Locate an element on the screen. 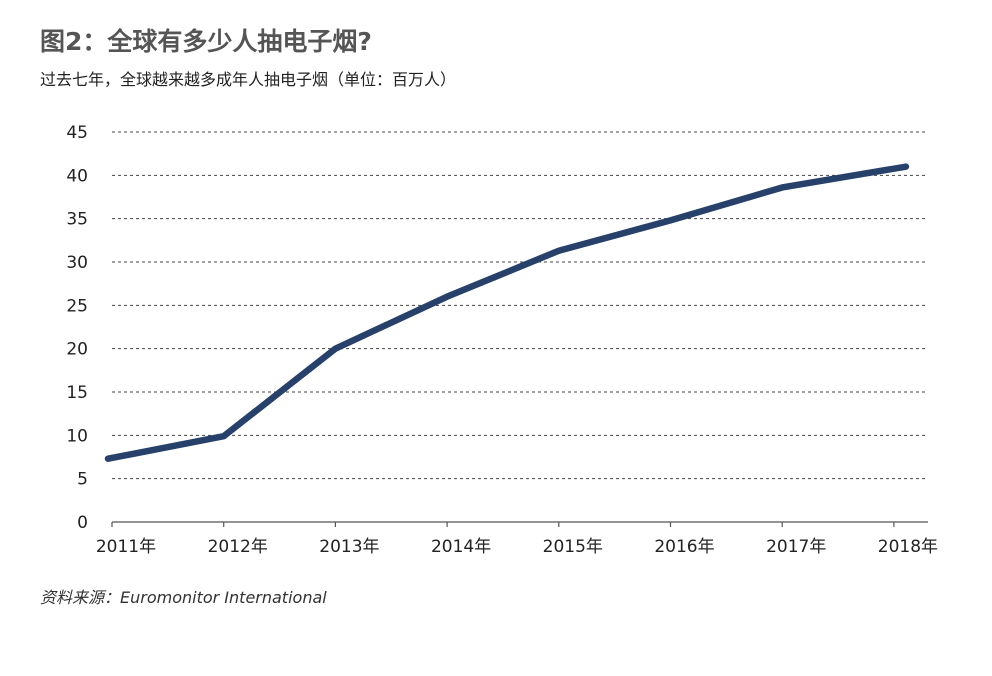 Image resolution: width=992 pixels, height=676 pixels. y-tick-label: 25 is located at coordinates (77, 306).